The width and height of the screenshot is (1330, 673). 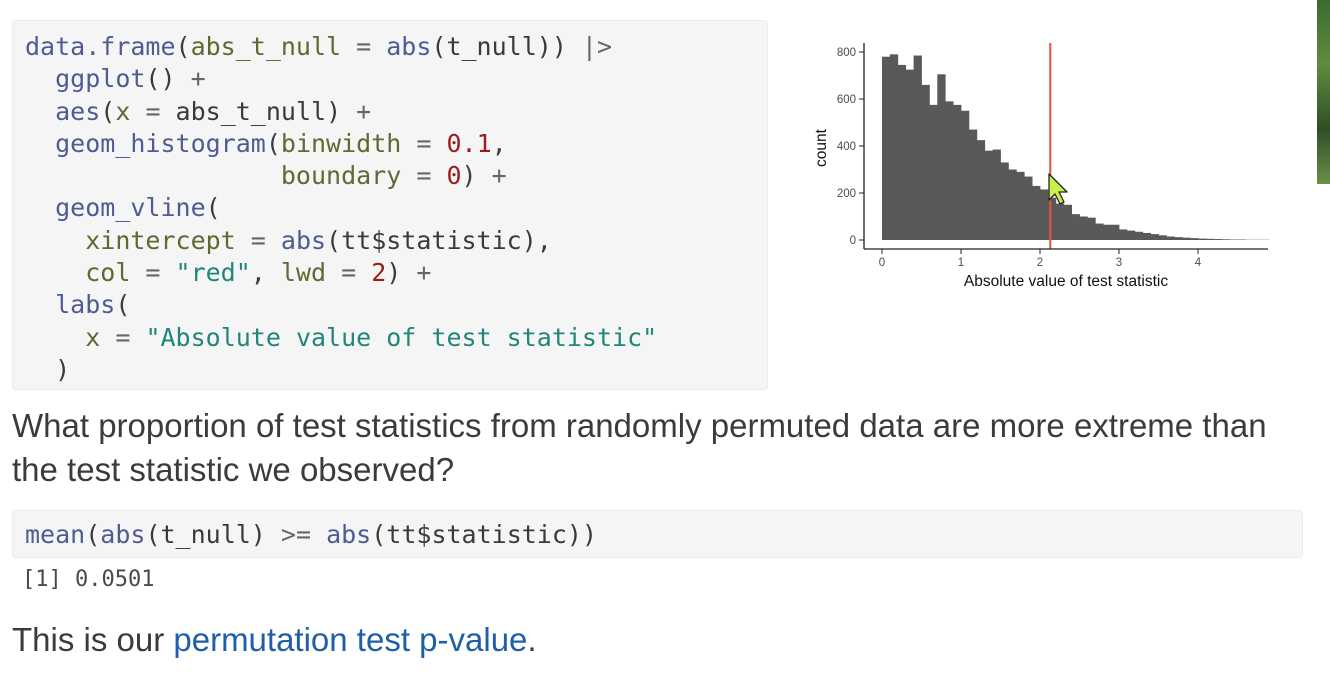 What do you see at coordinates (160, 240) in the screenshot?
I see `code-token: xintercept` at bounding box center [160, 240].